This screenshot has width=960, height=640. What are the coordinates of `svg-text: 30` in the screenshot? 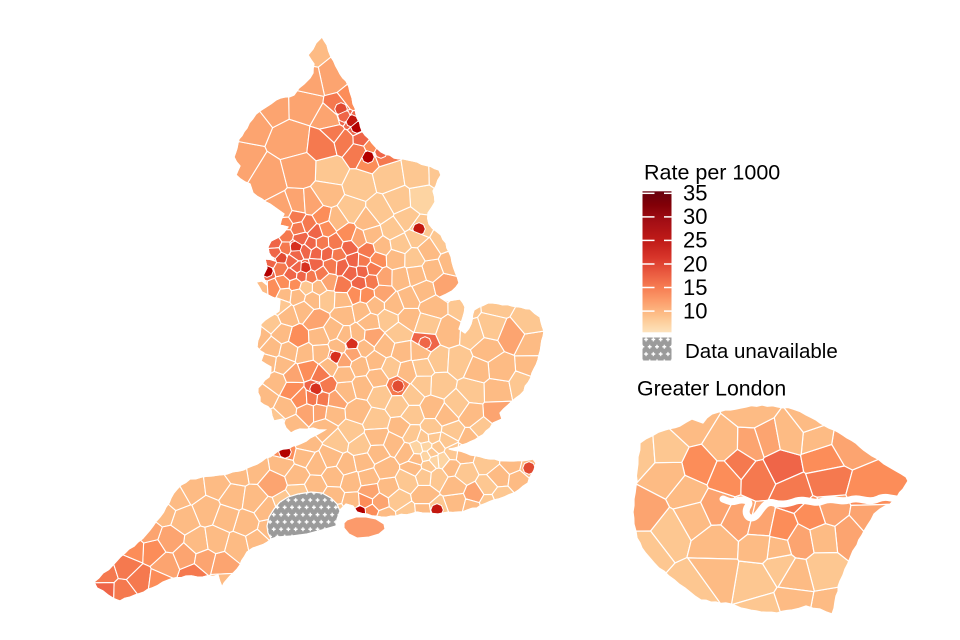 It's located at (695, 216).